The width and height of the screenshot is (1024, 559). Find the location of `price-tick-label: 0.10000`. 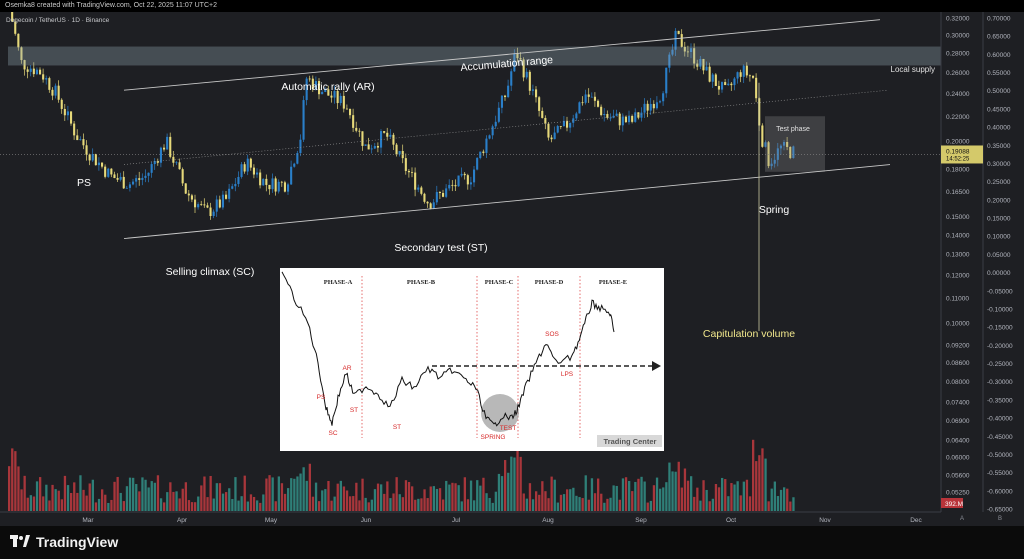

price-tick-label: 0.10000 is located at coordinates (958, 323).